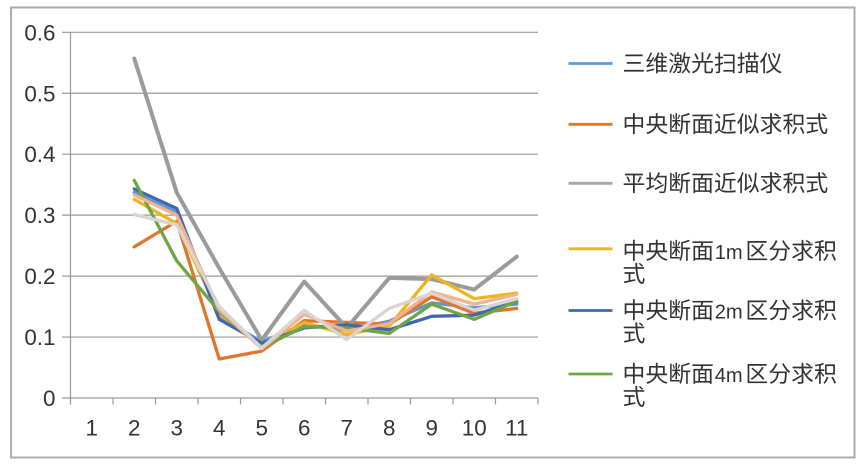 This screenshot has width=863, height=464. Describe the element at coordinates (39, 93) in the screenshot. I see `svg-text: 0.5` at that location.